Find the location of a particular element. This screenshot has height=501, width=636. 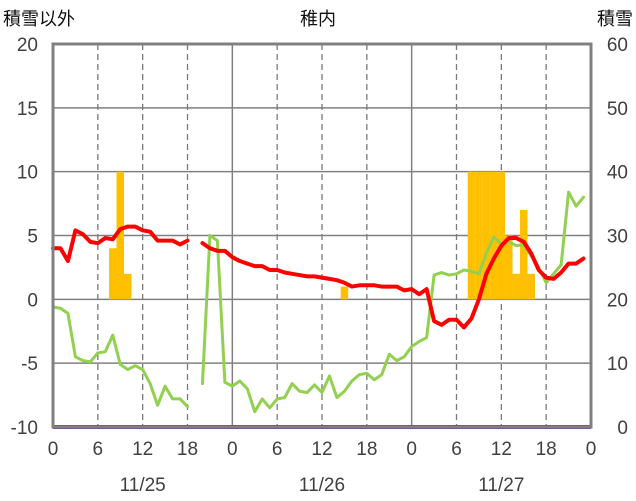

chart-title: 稚内 is located at coordinates (318, 19).